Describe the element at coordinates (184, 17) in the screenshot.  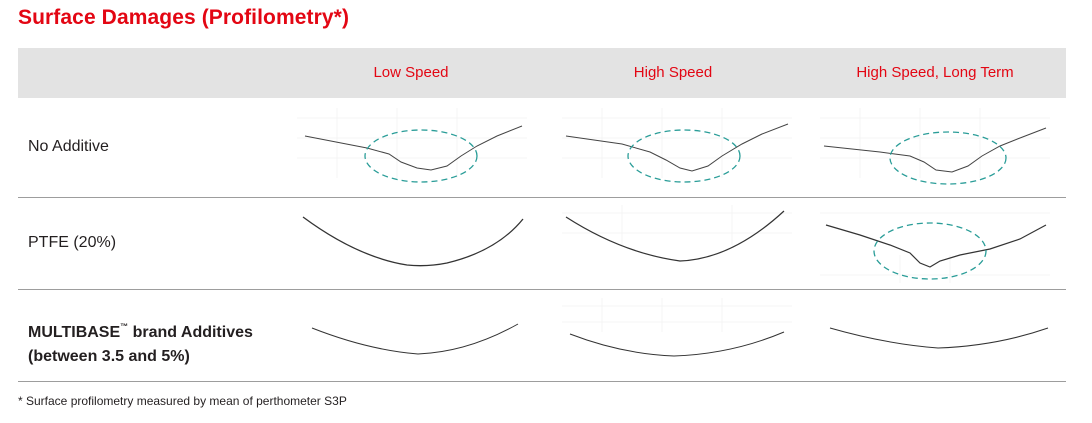
I see `page-title: Surface Damages (Profilometry*)` at that location.